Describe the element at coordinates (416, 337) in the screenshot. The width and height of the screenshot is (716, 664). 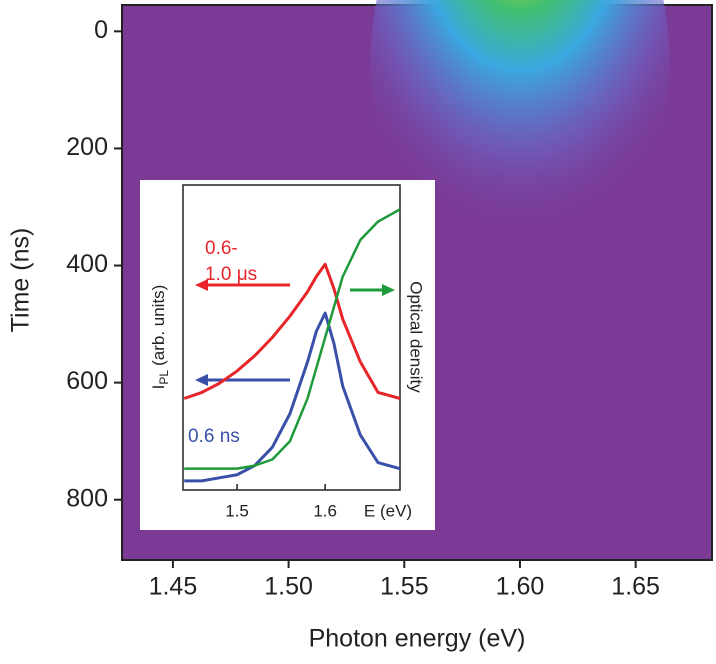
I see `inset-y2-label: Optical density` at that location.